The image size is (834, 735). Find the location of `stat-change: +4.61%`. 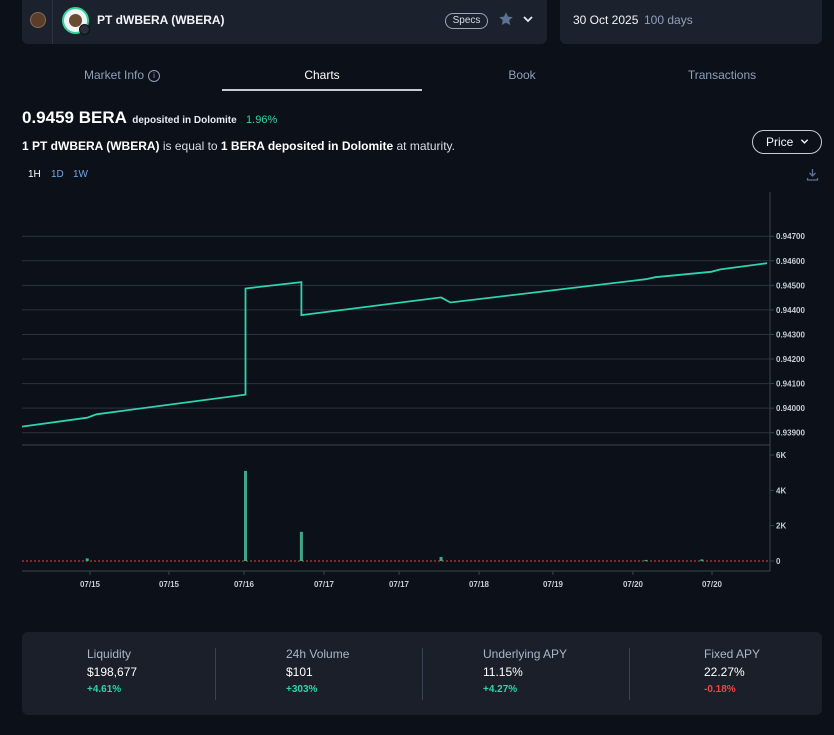

stat-change: +4.61% is located at coordinates (104, 689).